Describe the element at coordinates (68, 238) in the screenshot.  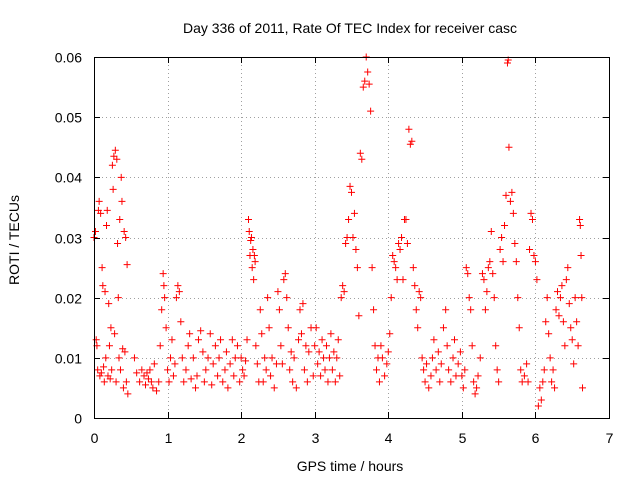
I see `y-tick-labels: 0 0.01 0.02 0.03 0.04 0.05 0.06` at that location.